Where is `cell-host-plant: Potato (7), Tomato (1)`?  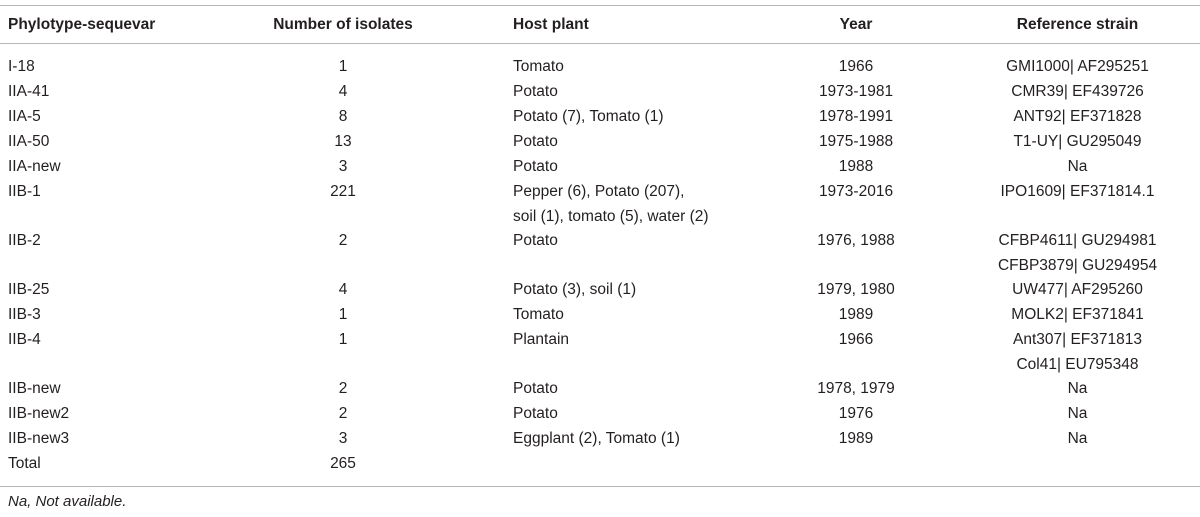 cell-host-plant: Potato (7), Tomato (1) is located at coordinates (588, 116).